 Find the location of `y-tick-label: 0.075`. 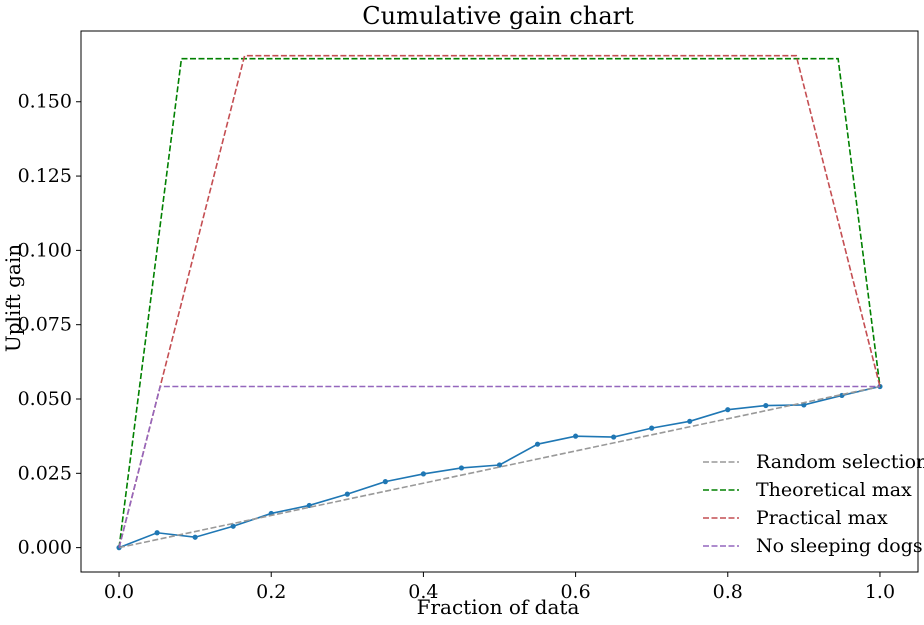

y-tick-label: 0.075 is located at coordinates (45, 325).